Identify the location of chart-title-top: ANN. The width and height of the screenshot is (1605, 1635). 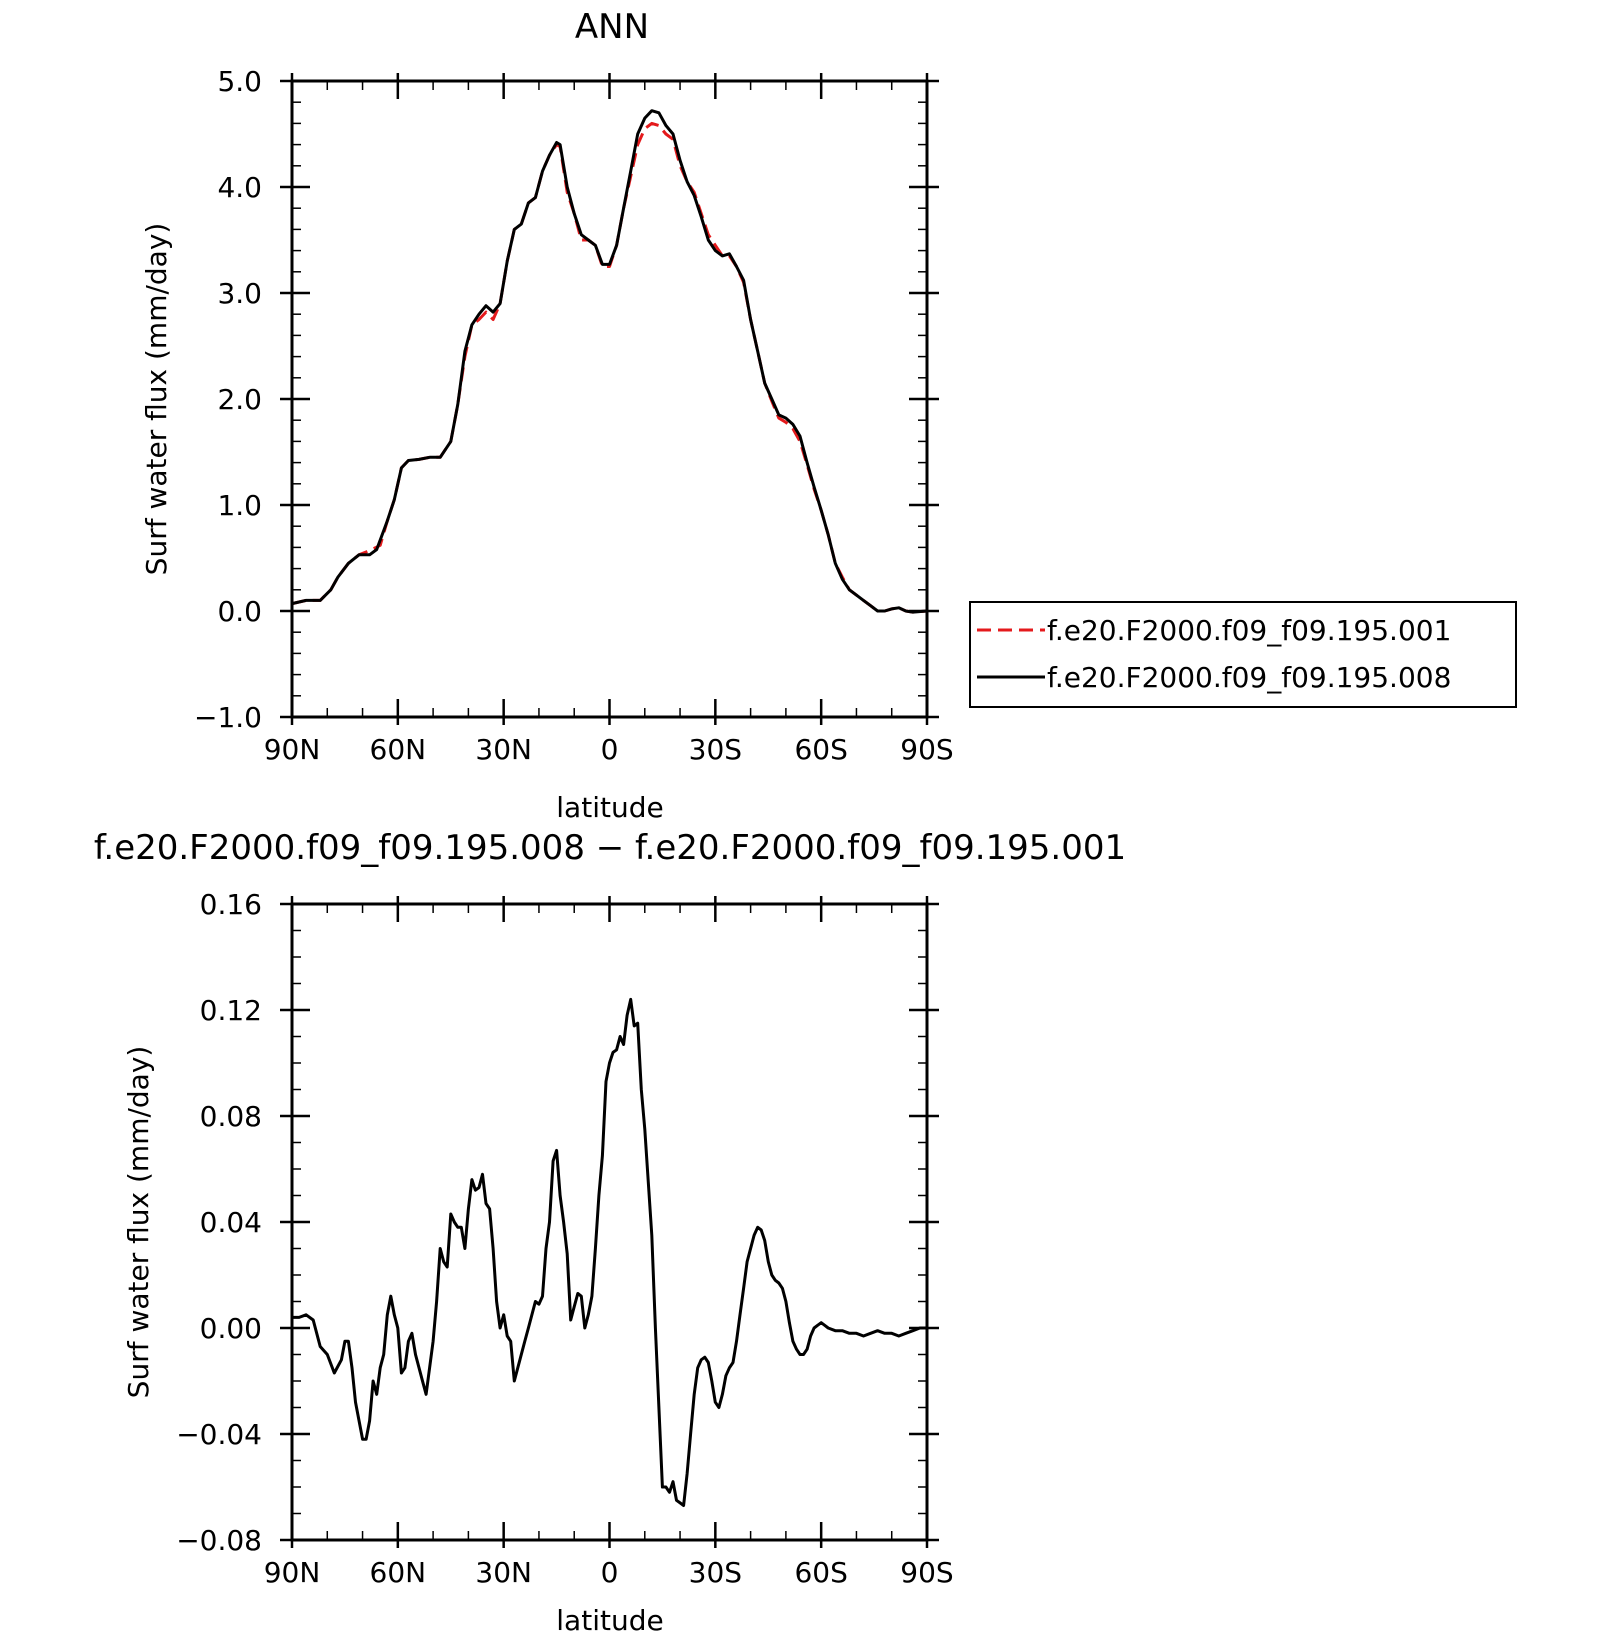
(612, 27).